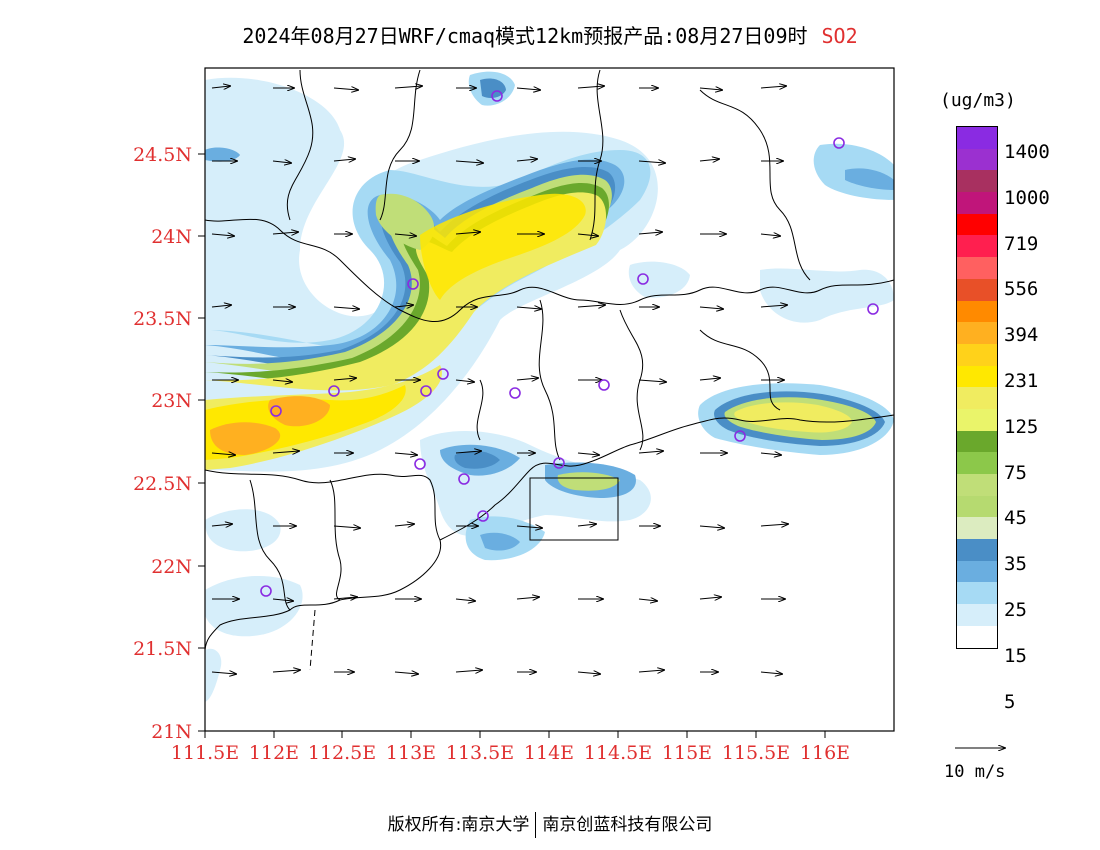 This screenshot has height=850, width=1100. Describe the element at coordinates (687, 753) in the screenshot. I see `lon-tick-label: 115E` at that location.